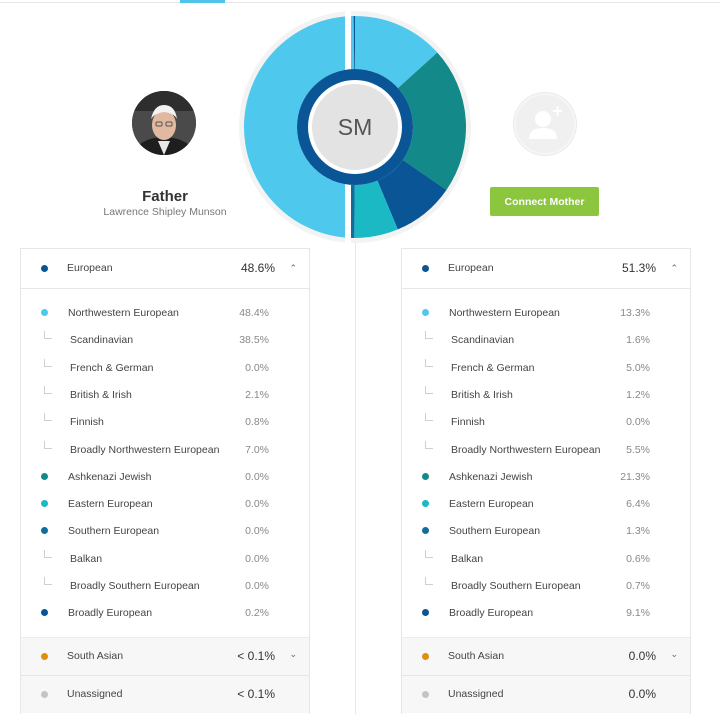  What do you see at coordinates (165, 340) in the screenshot?
I see `subregion-row: Scandinavian 38.5%` at bounding box center [165, 340].